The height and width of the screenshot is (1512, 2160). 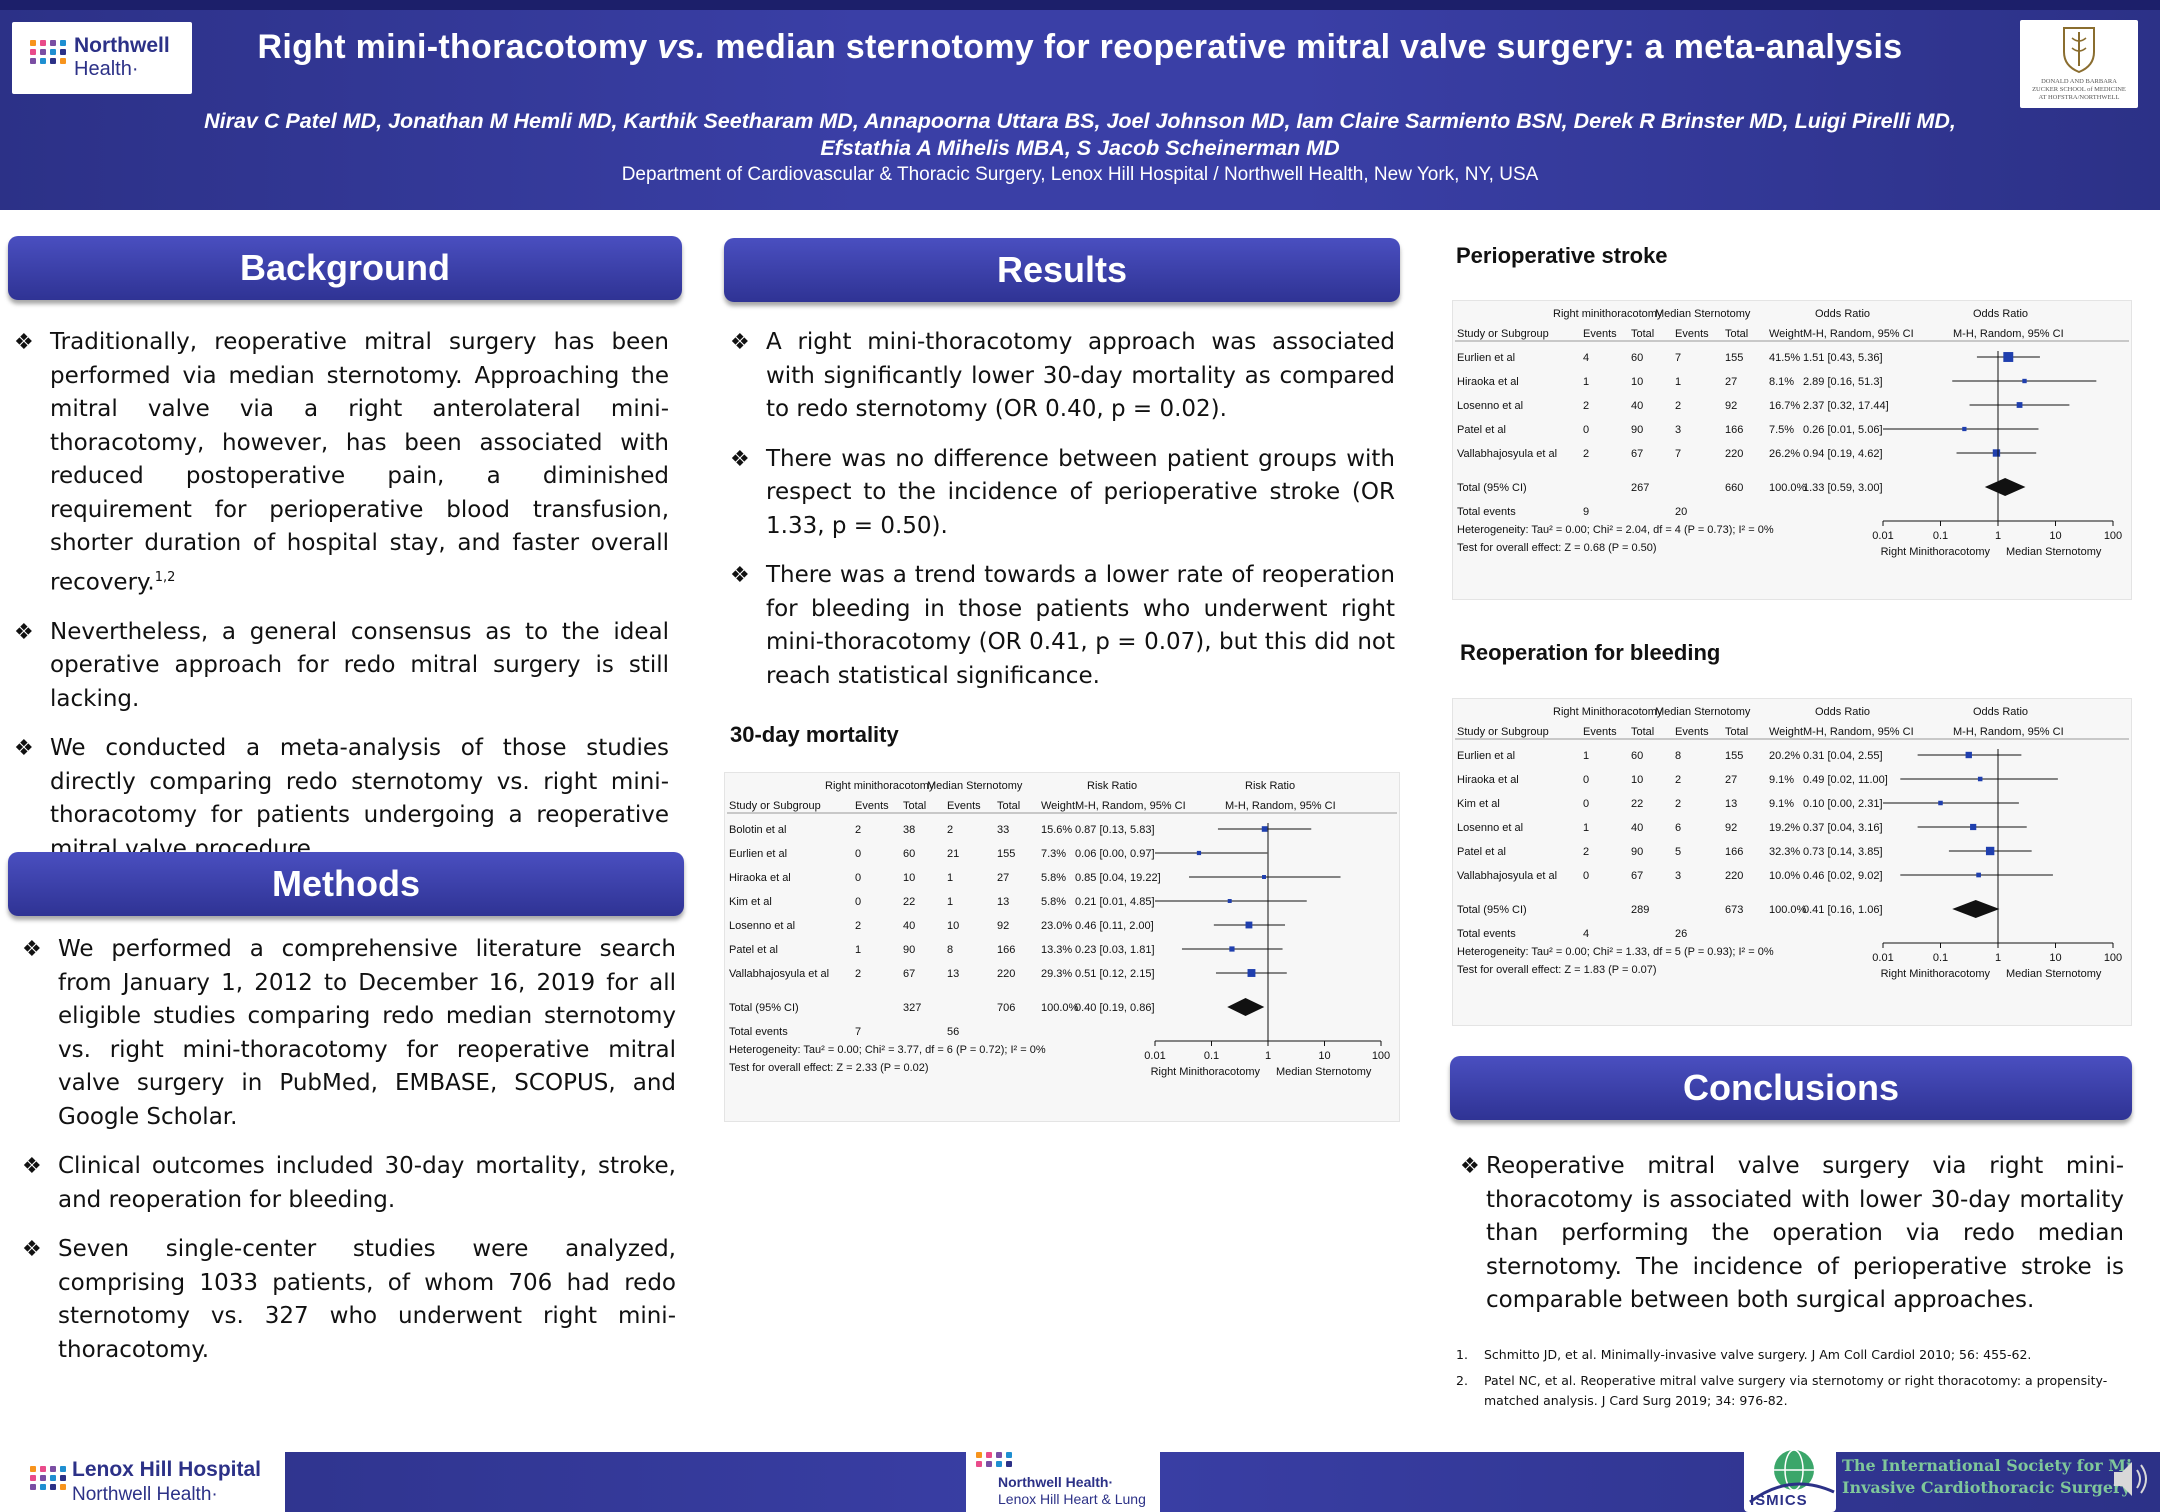 What do you see at coordinates (1115, 974) in the screenshot?
I see `study-ci-text: 0.51 [0.12, 2.15]` at bounding box center [1115, 974].